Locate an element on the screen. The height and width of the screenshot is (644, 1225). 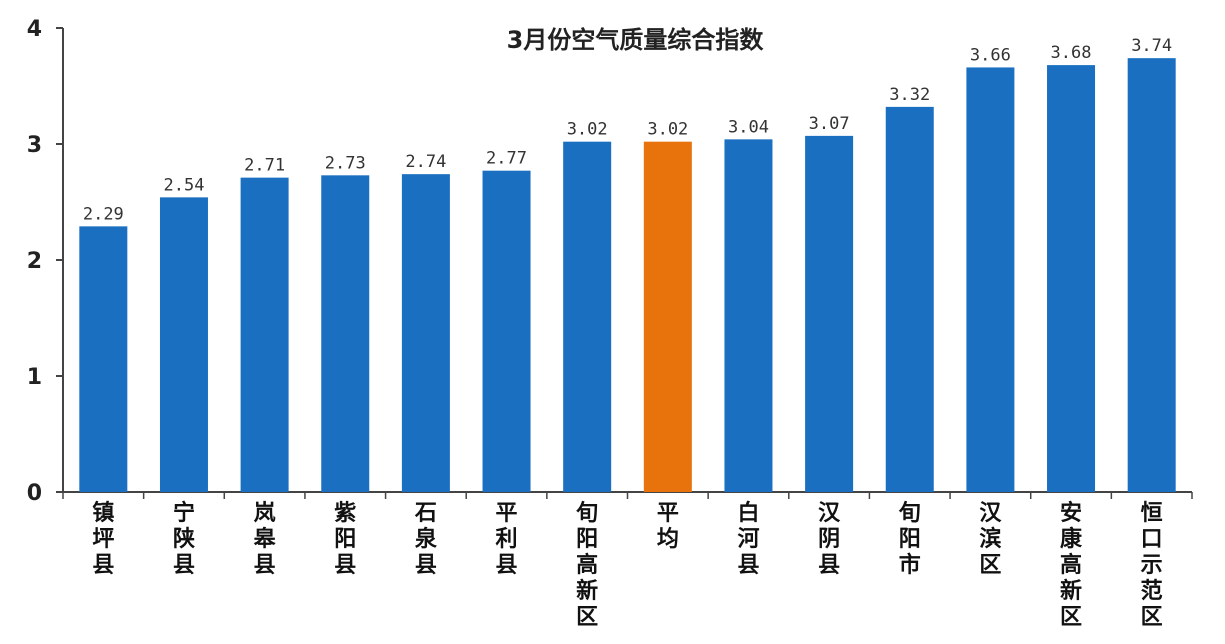
data-label: 2.71 is located at coordinates (264, 166).